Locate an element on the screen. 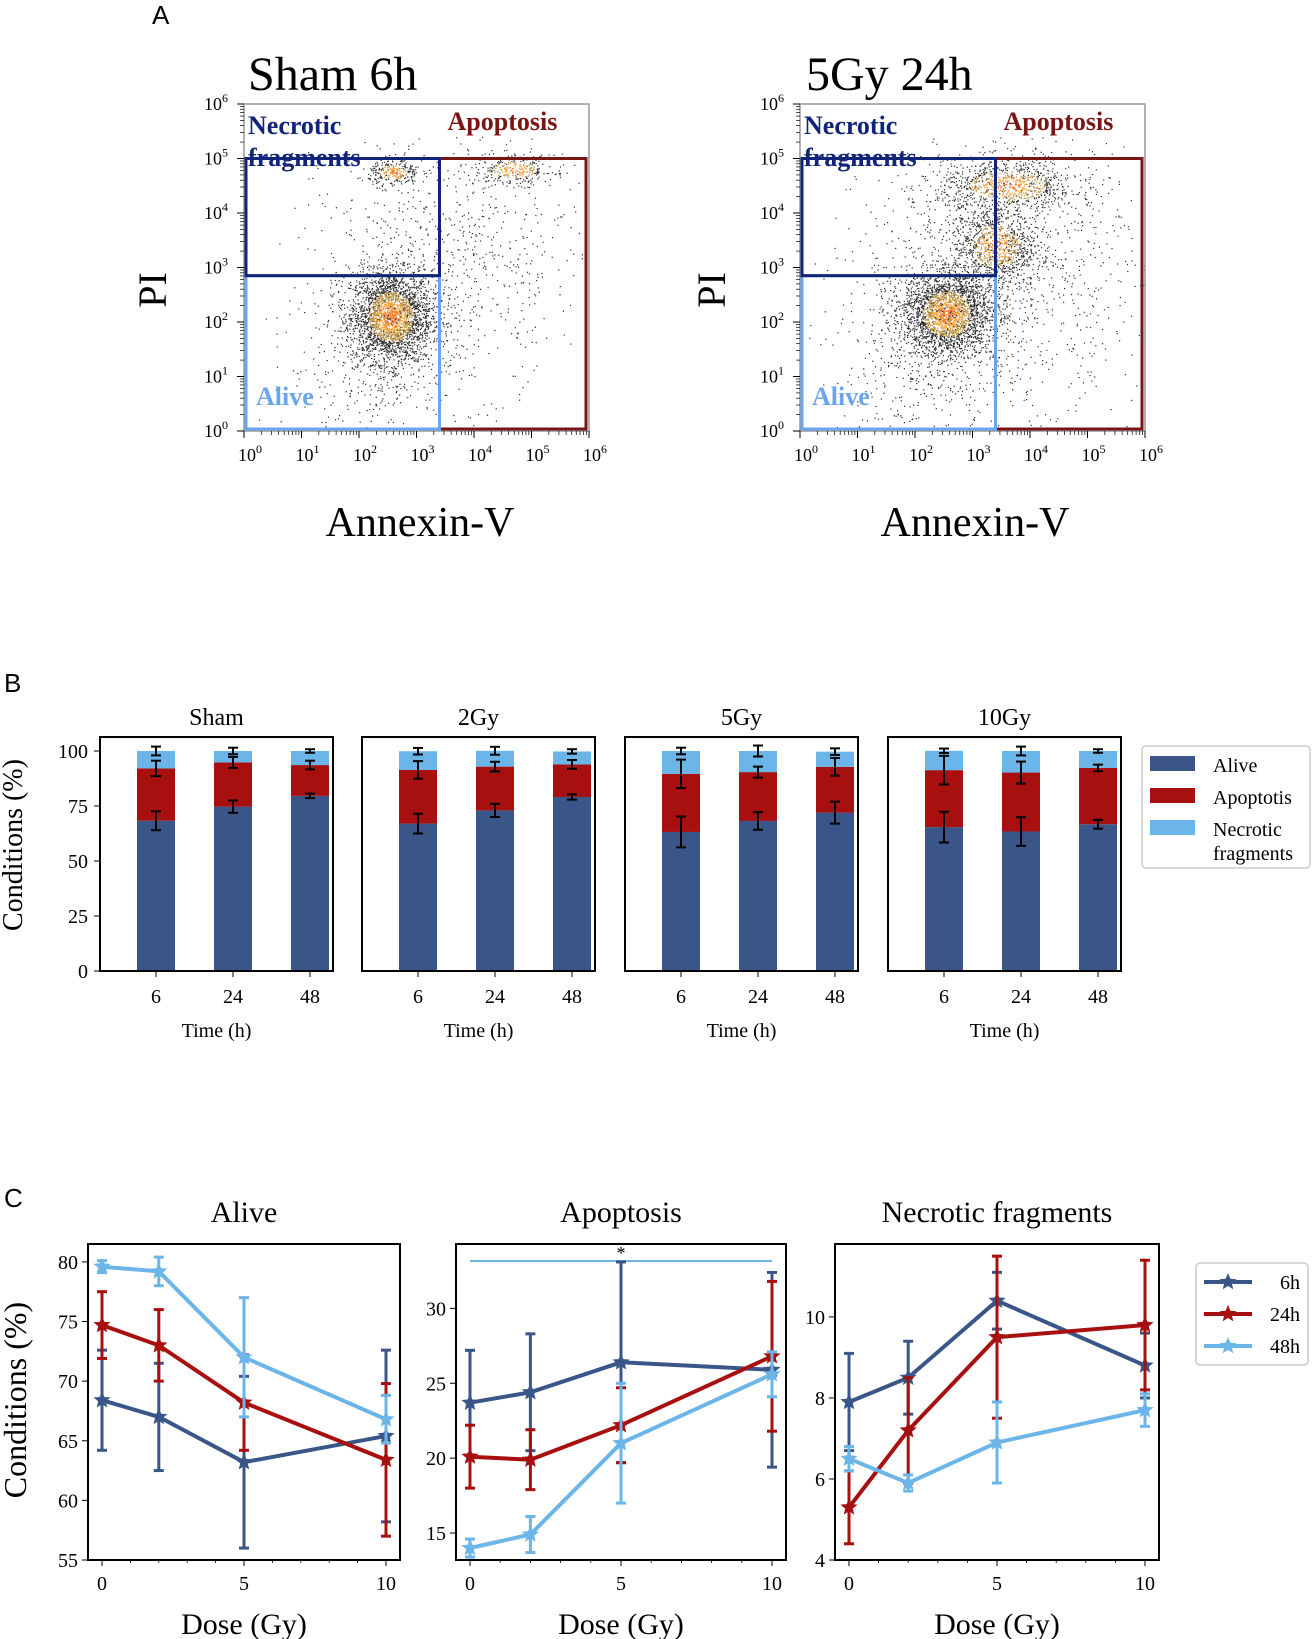  panel-c-ylabel: Conditions (%) is located at coordinates (16, 1400).